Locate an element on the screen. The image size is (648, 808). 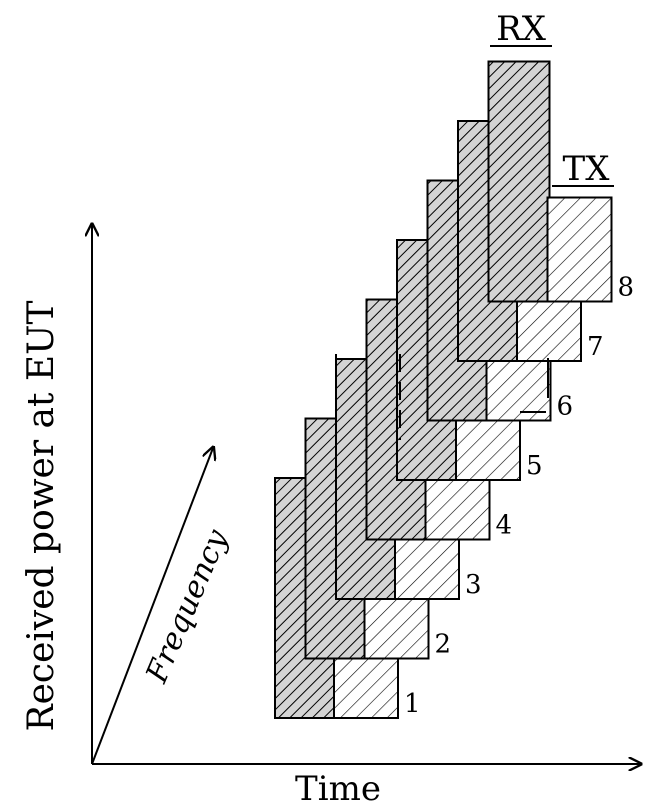
y-axis-label: Received power at EUT is located at coordinates (41, 515).